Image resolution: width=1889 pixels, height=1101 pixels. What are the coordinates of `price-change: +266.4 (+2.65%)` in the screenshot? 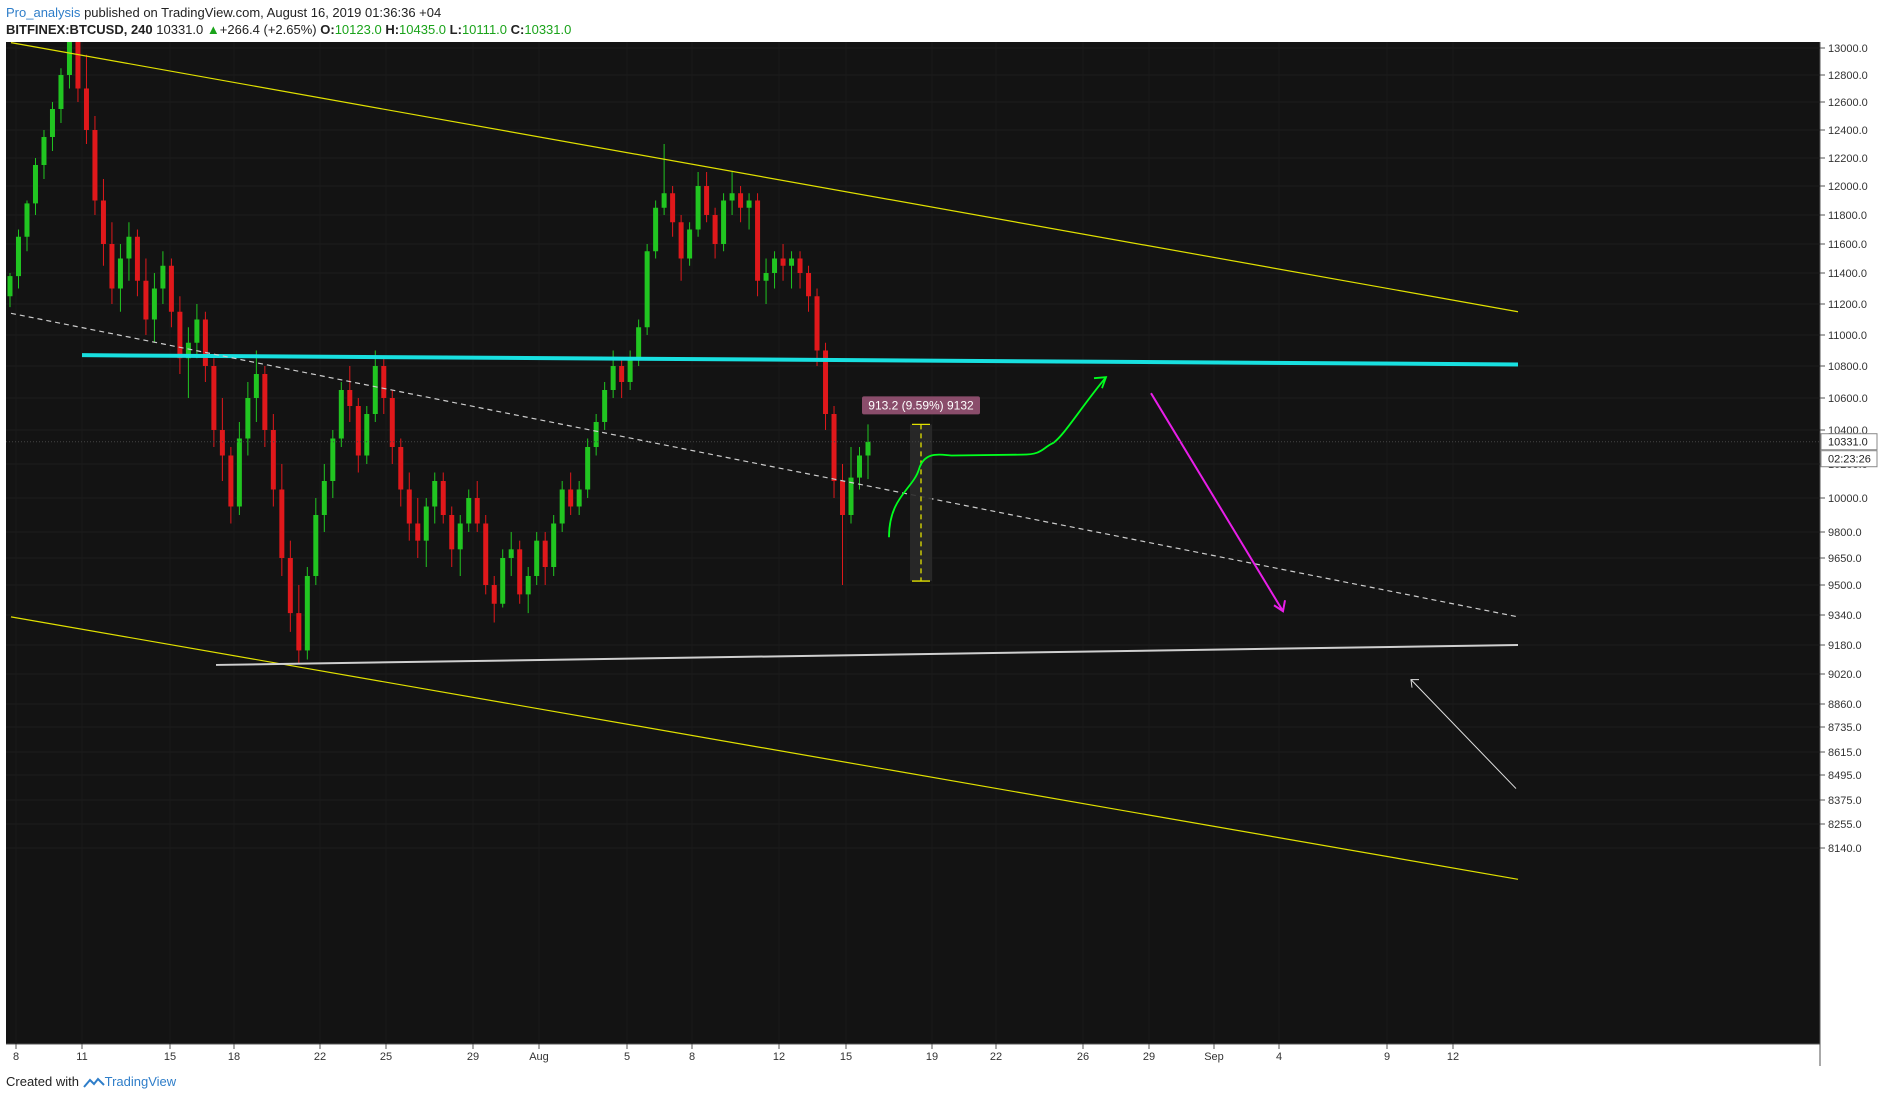 It's located at (268, 29).